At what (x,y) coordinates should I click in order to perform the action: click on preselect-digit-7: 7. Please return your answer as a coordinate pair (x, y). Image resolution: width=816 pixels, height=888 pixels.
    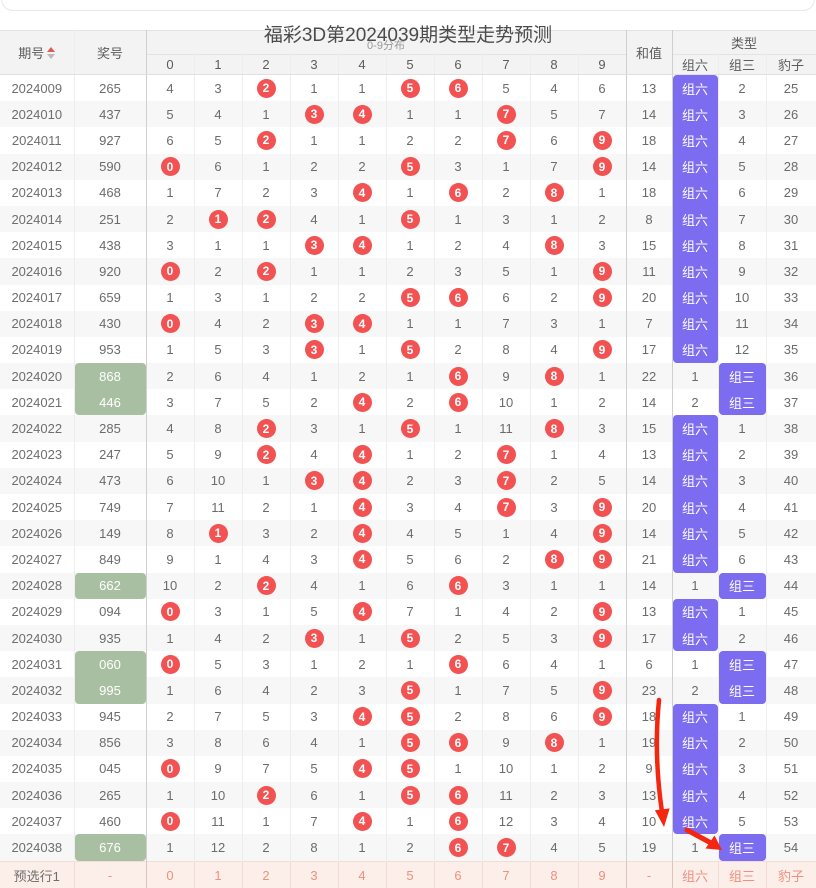
    Looking at the image, I should click on (506, 874).